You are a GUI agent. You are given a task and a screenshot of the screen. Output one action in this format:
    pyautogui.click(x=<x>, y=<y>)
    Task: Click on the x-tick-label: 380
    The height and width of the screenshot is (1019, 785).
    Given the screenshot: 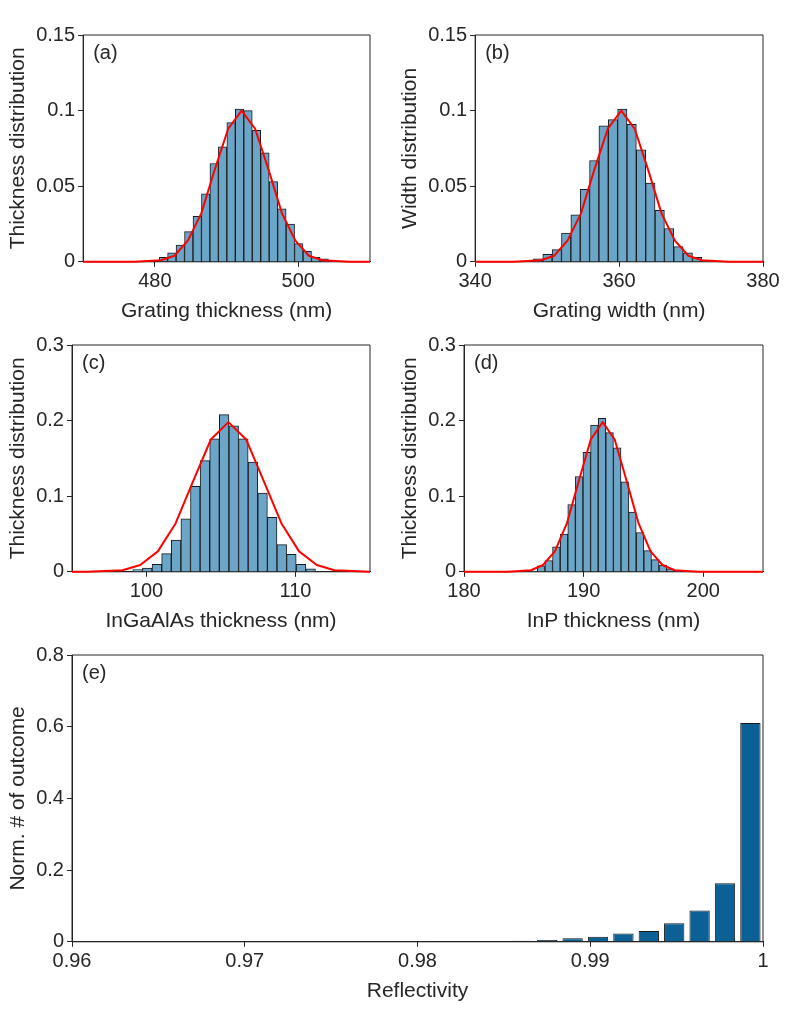 What is the action you would take?
    pyautogui.click(x=763, y=280)
    